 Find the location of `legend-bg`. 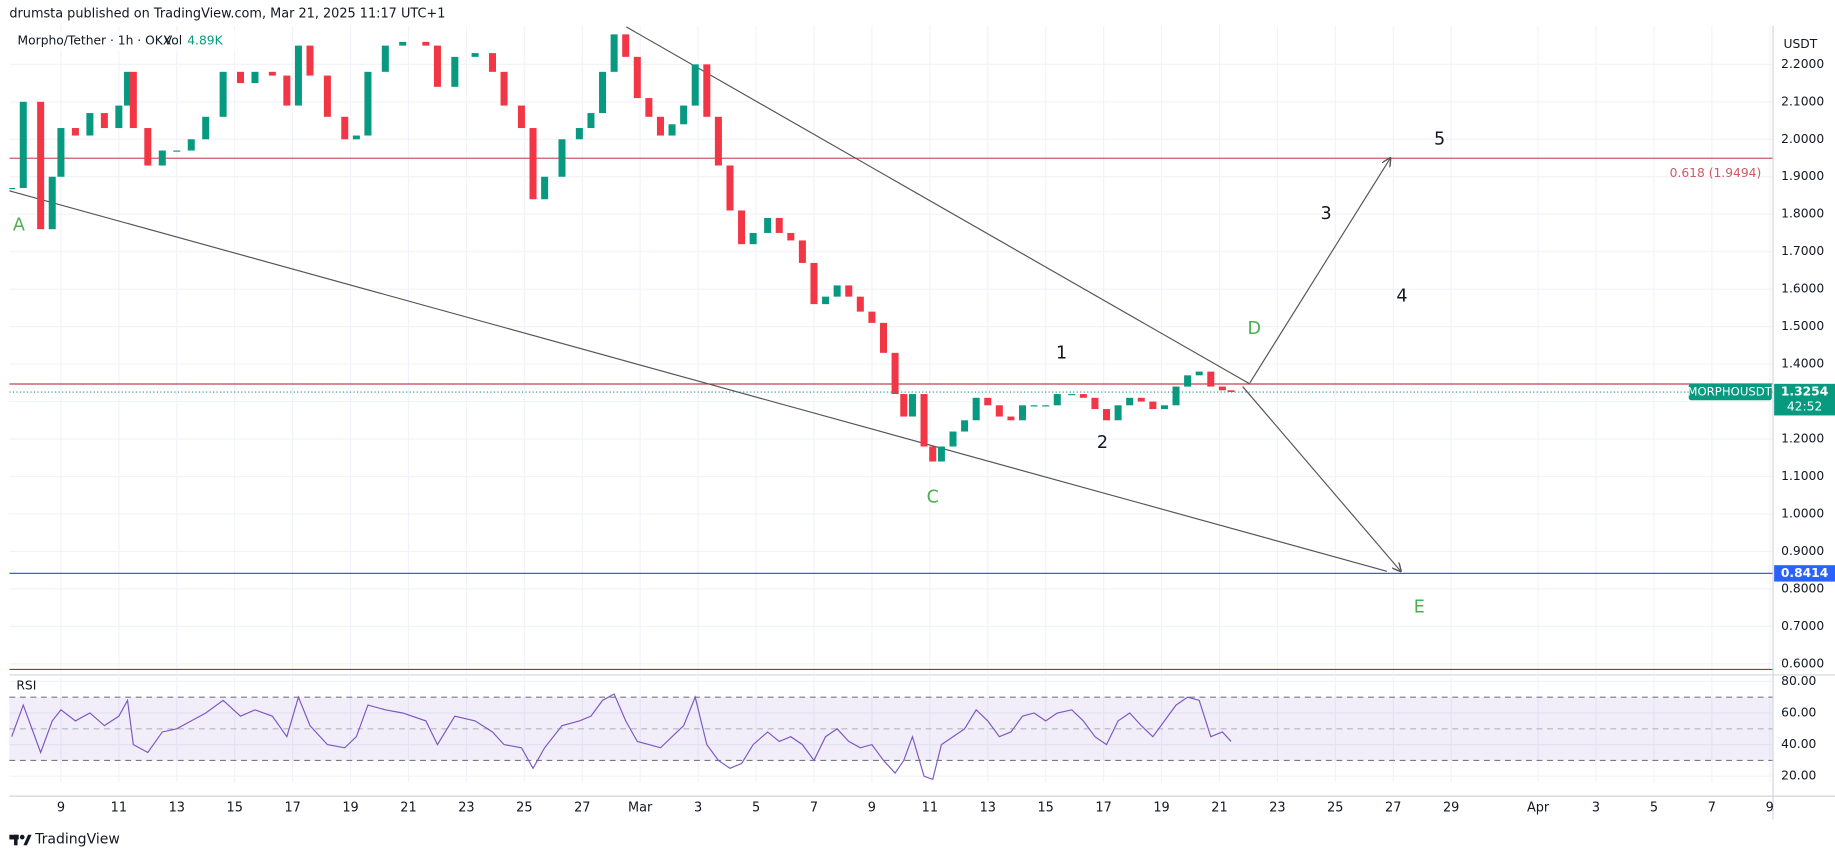

legend-bg is located at coordinates (150, 41).